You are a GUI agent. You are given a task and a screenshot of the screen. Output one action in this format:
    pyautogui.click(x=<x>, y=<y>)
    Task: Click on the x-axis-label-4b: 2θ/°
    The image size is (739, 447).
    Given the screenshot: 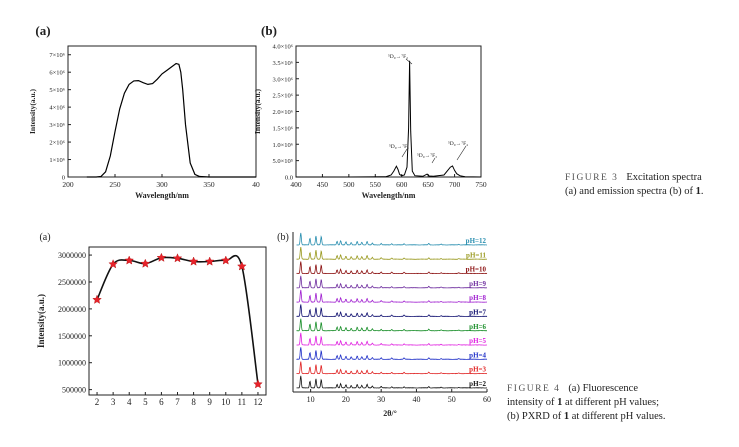 What is the action you would take?
    pyautogui.click(x=390, y=413)
    